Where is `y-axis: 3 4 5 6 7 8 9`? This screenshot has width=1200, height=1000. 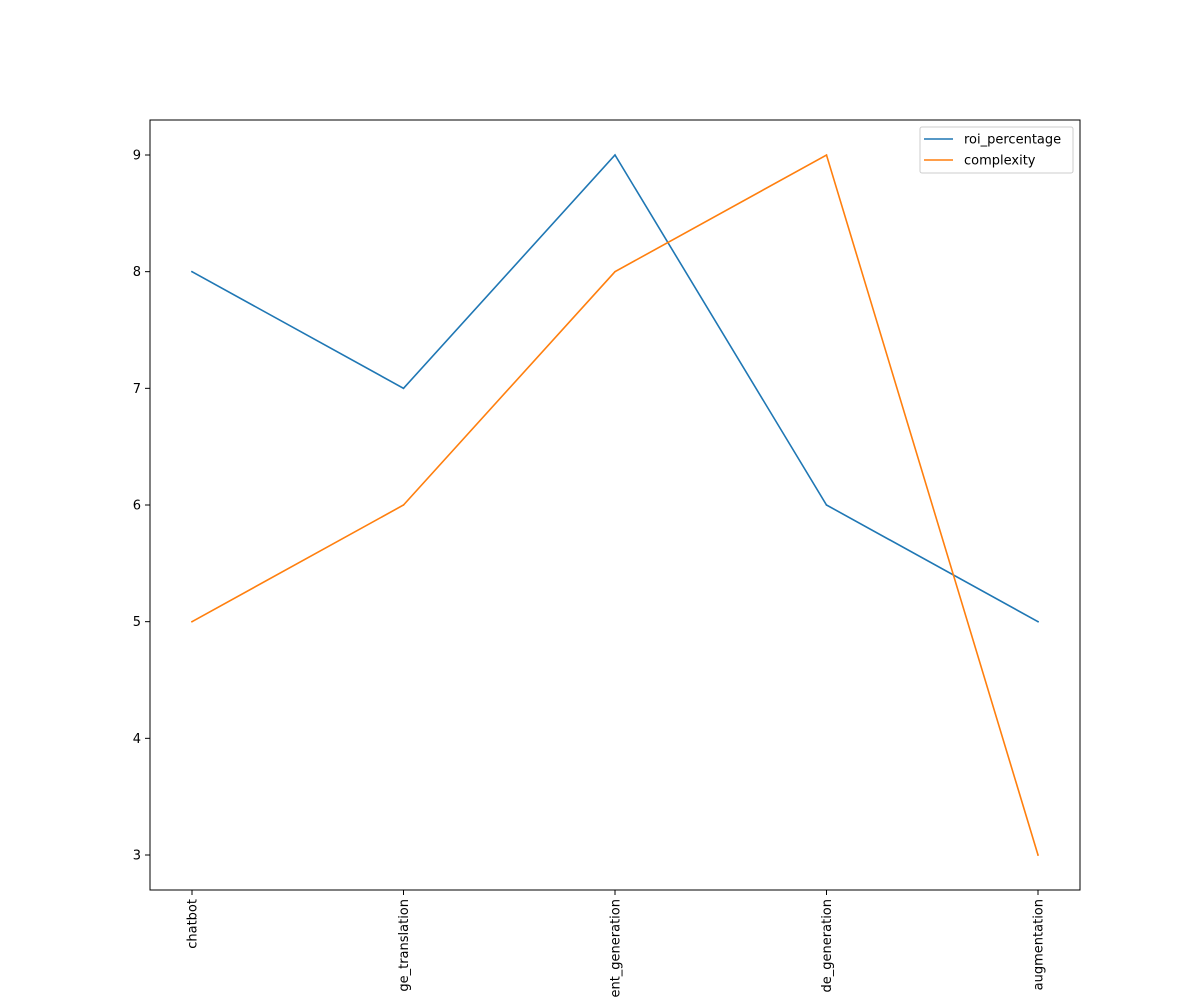 y-axis: 3 4 5 6 7 8 9 is located at coordinates (141, 506).